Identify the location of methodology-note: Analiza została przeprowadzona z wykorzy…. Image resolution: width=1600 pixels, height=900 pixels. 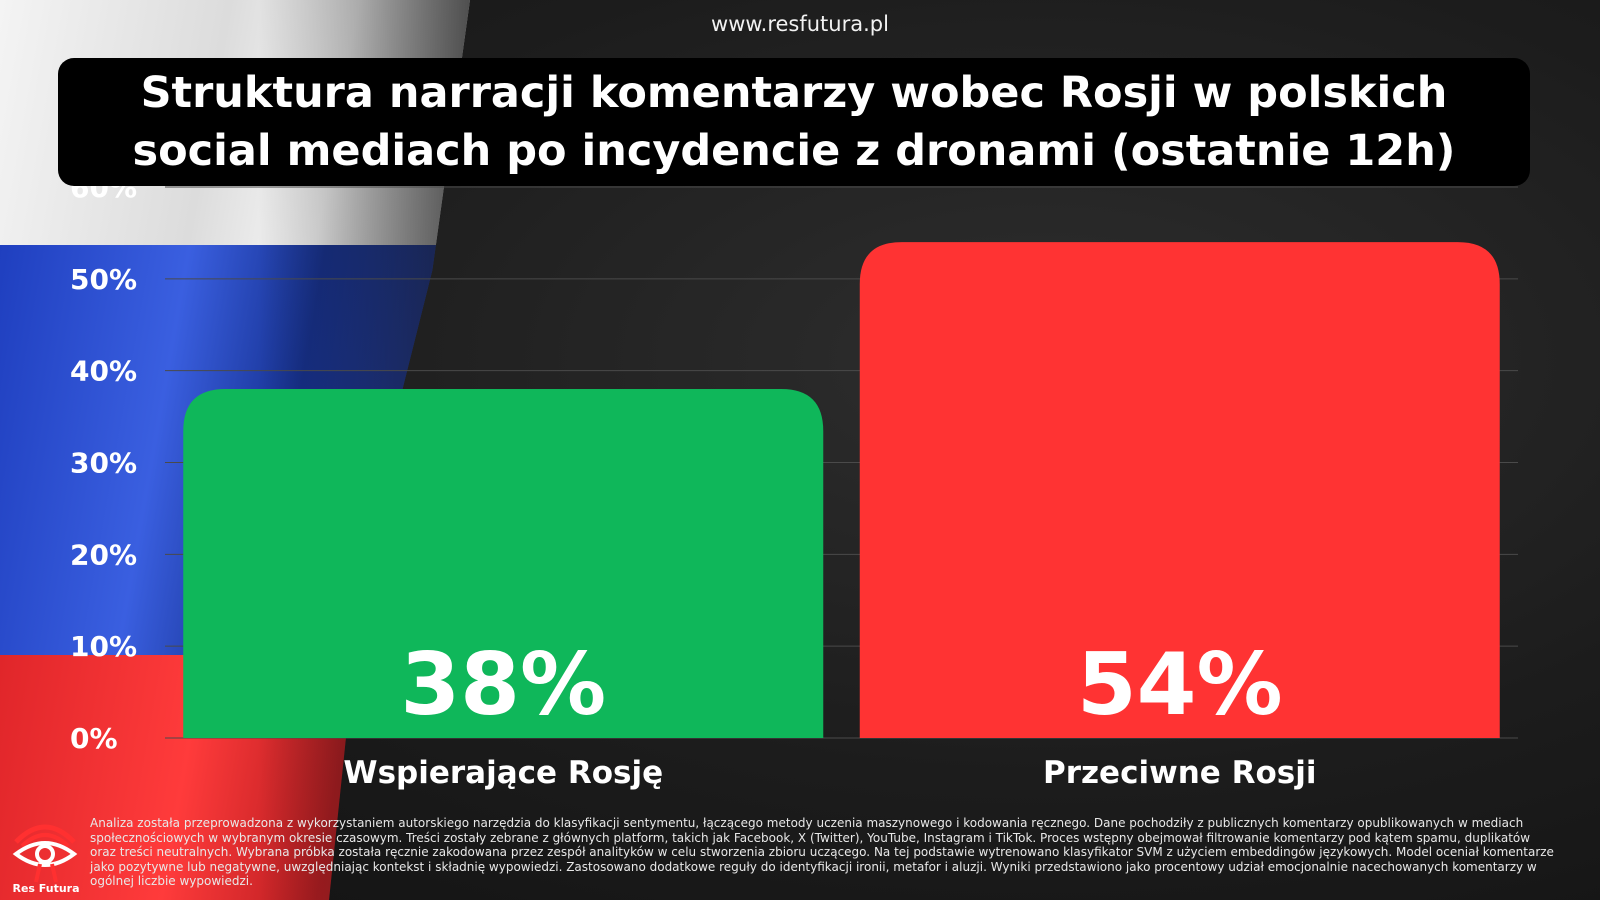
(822, 852).